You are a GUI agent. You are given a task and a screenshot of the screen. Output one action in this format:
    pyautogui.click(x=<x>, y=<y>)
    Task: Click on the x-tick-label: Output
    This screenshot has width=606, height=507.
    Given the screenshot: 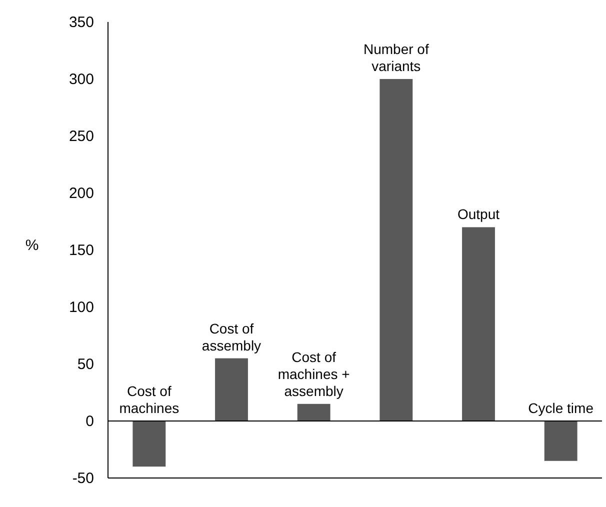 What is the action you would take?
    pyautogui.click(x=478, y=214)
    